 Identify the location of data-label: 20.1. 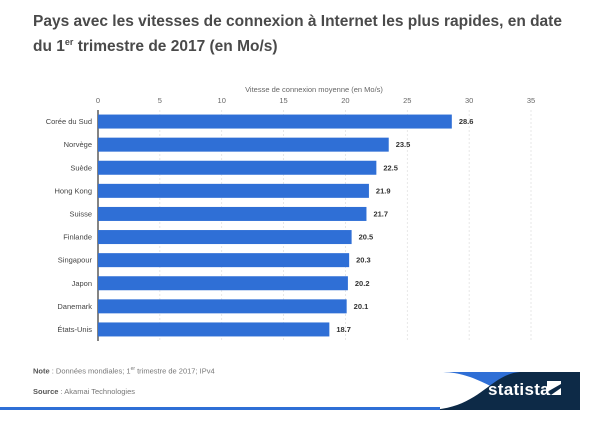
(361, 306).